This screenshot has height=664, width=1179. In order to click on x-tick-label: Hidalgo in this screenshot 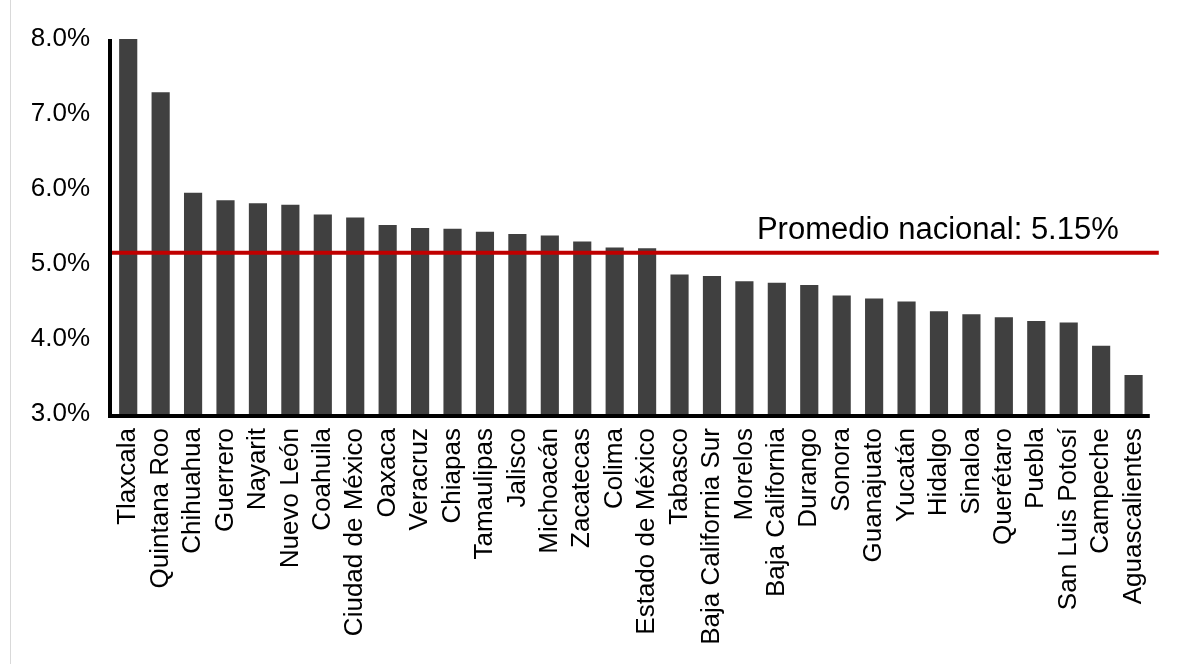, I will do `click(937, 472)`.